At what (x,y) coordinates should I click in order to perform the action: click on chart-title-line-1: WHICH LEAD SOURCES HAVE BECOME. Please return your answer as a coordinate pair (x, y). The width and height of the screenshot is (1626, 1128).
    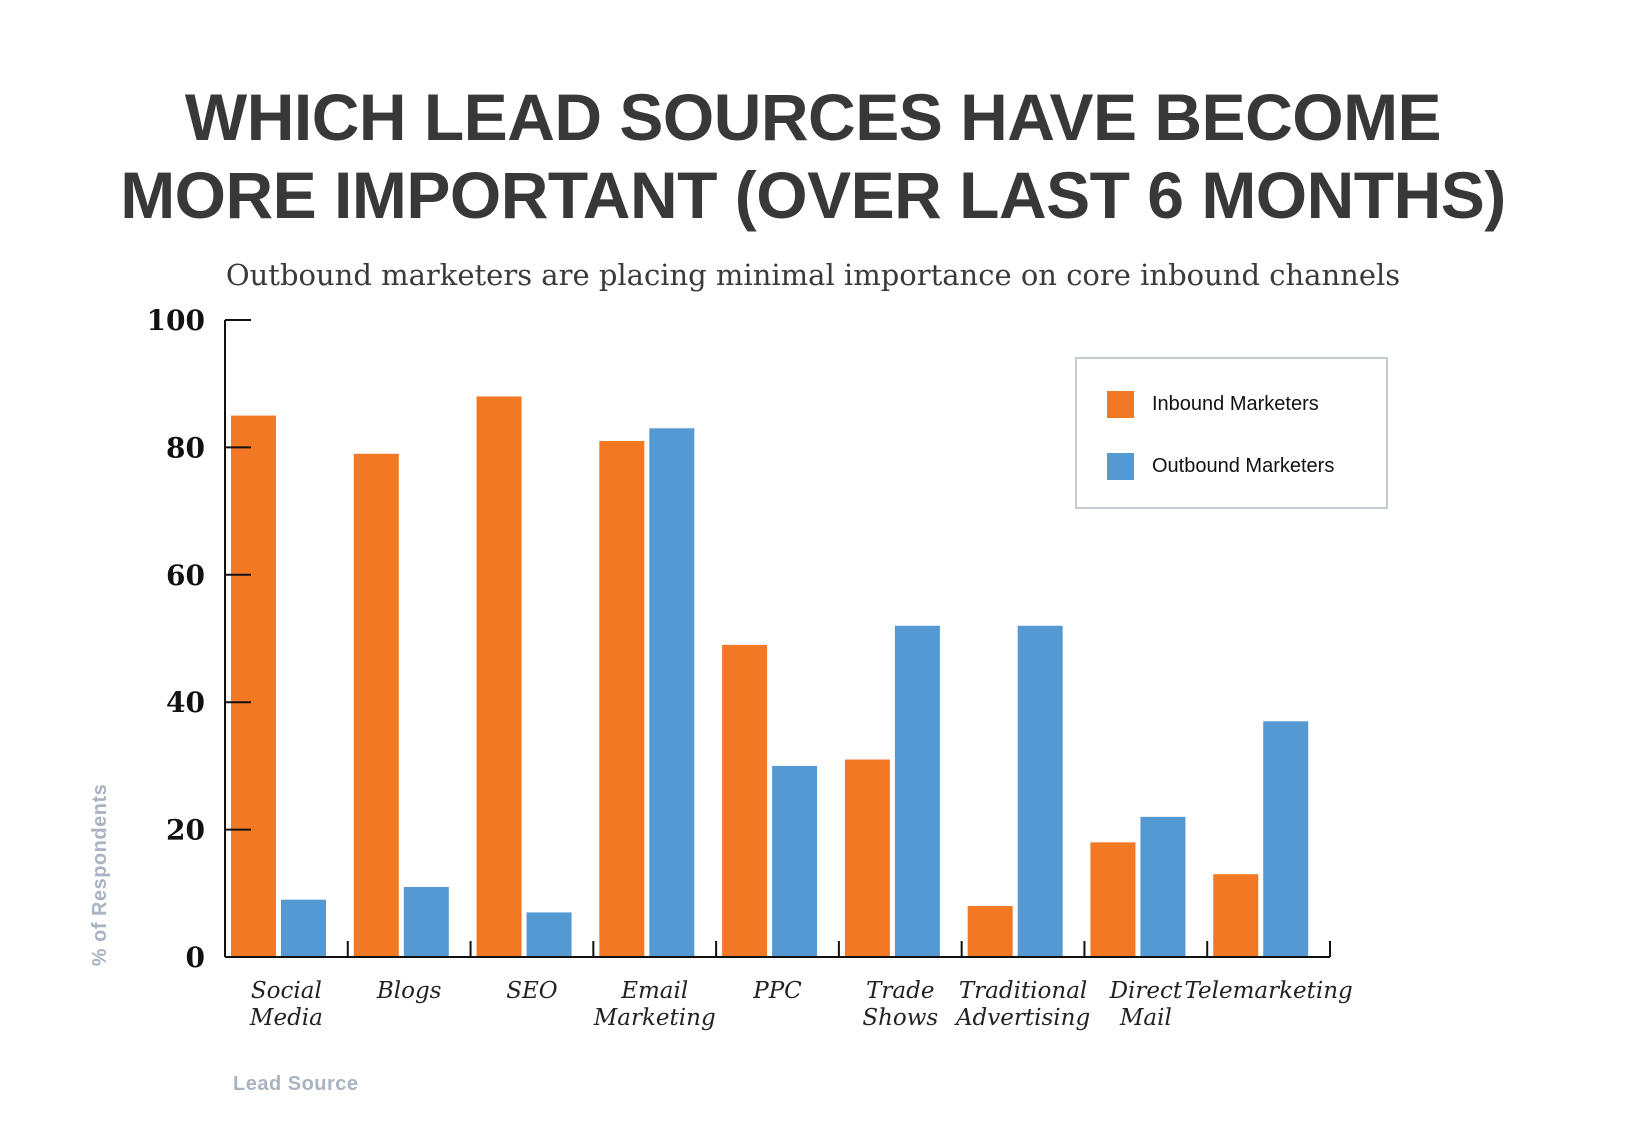
    Looking at the image, I should click on (813, 117).